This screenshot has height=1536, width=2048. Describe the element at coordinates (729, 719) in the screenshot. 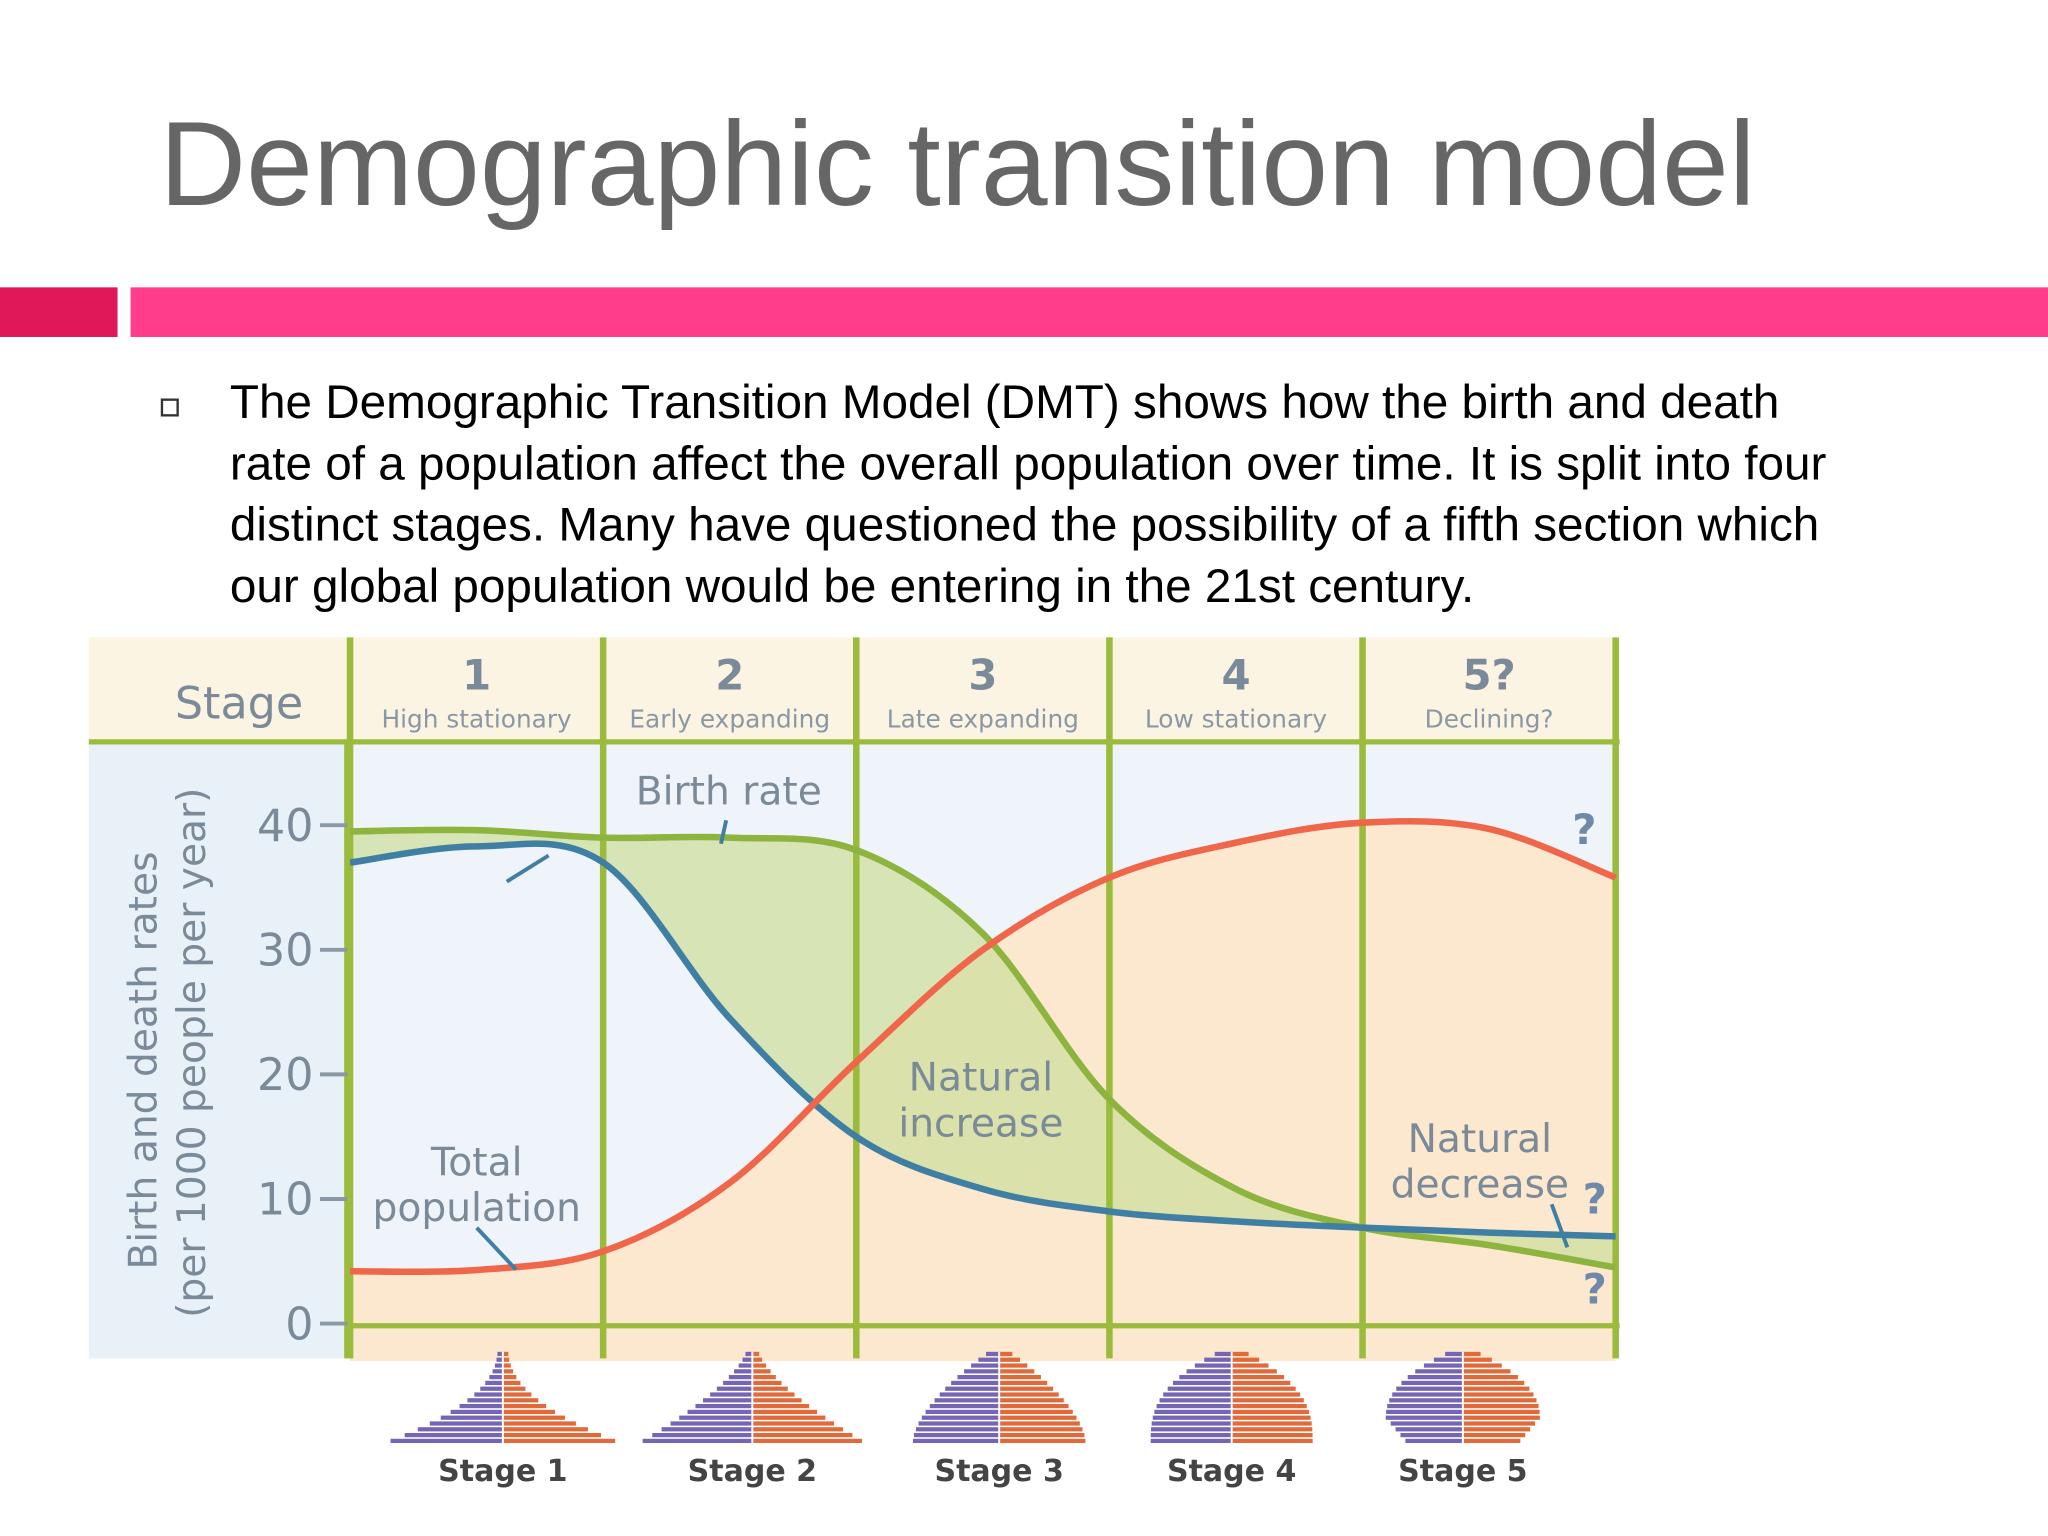

I see `stage-name: Early expanding` at that location.